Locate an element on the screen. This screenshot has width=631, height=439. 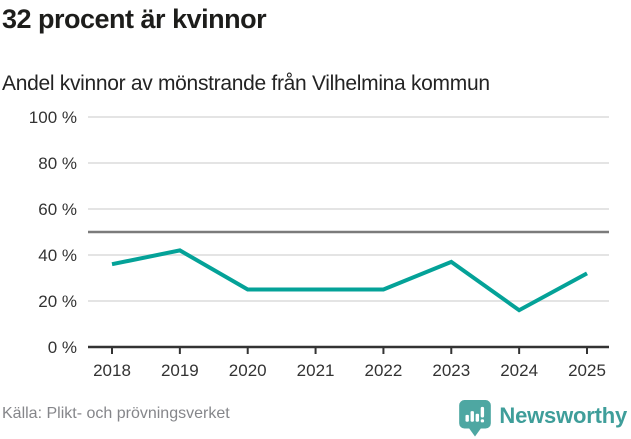
y-tick-label: 60 % is located at coordinates (57, 209).